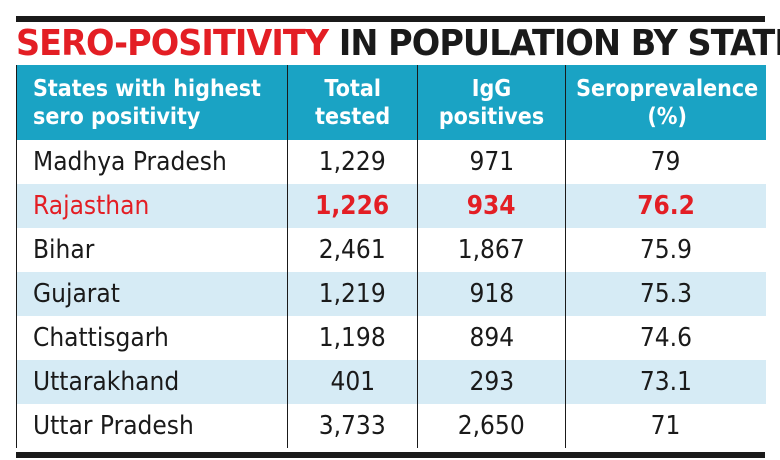 This screenshot has width=780, height=460. Describe the element at coordinates (665, 102) in the screenshot. I see `header-seroprevalence: Seroprevalence (%)` at that location.